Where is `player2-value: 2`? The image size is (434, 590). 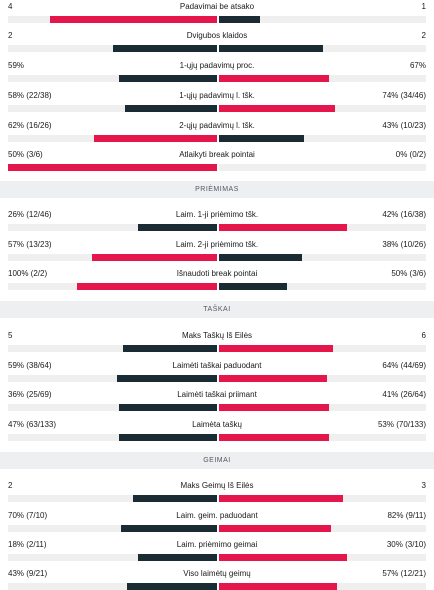 player2-value: 2 is located at coordinates (423, 35).